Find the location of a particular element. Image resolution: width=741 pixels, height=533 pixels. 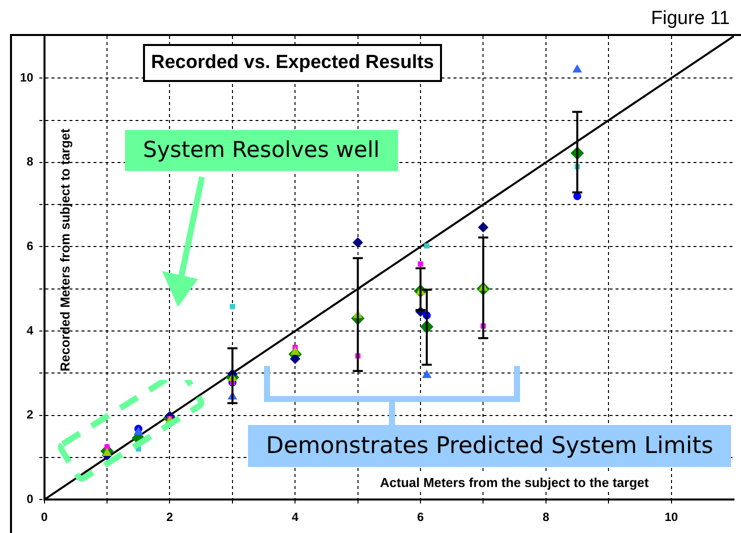

y-tick-label: 0 is located at coordinates (30, 499).